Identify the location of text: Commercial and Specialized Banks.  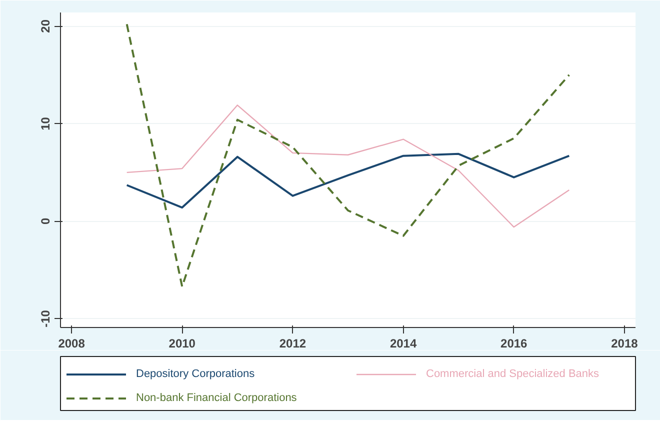
(513, 374).